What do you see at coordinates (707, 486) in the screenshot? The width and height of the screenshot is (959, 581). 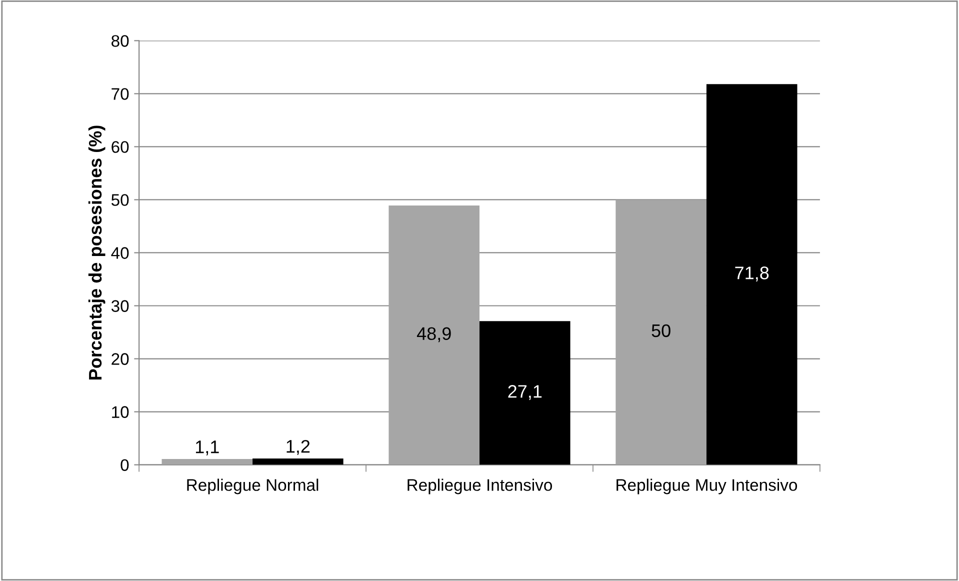 I see `x-tick-label: Repliegue Muy Intensivo` at bounding box center [707, 486].